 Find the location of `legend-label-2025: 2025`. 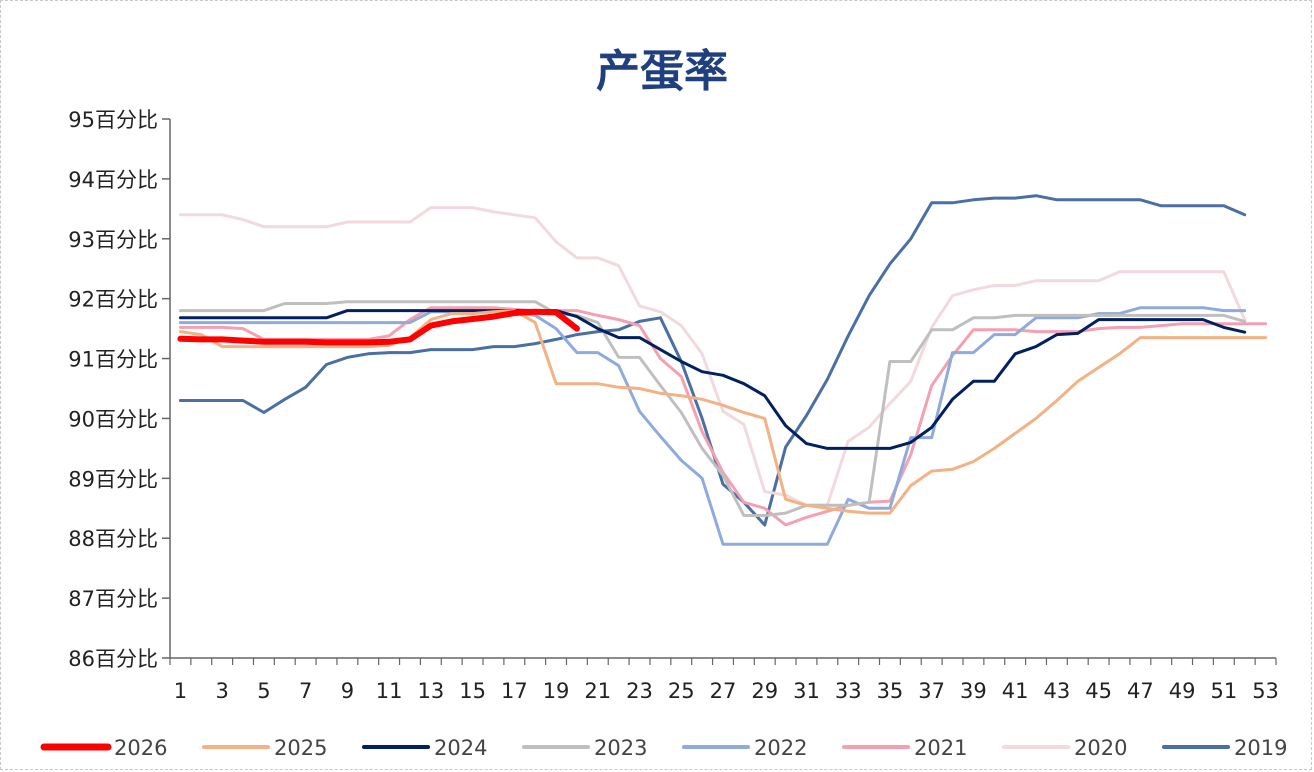

legend-label-2025: 2025 is located at coordinates (300, 748).